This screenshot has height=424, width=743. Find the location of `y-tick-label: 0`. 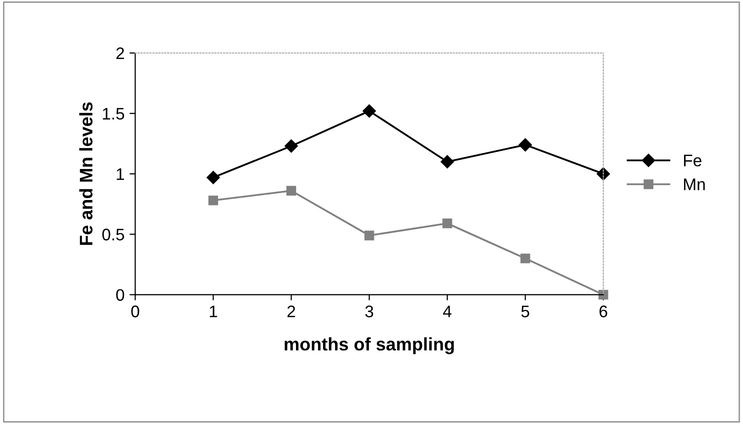

y-tick-label: 0 is located at coordinates (120, 295).